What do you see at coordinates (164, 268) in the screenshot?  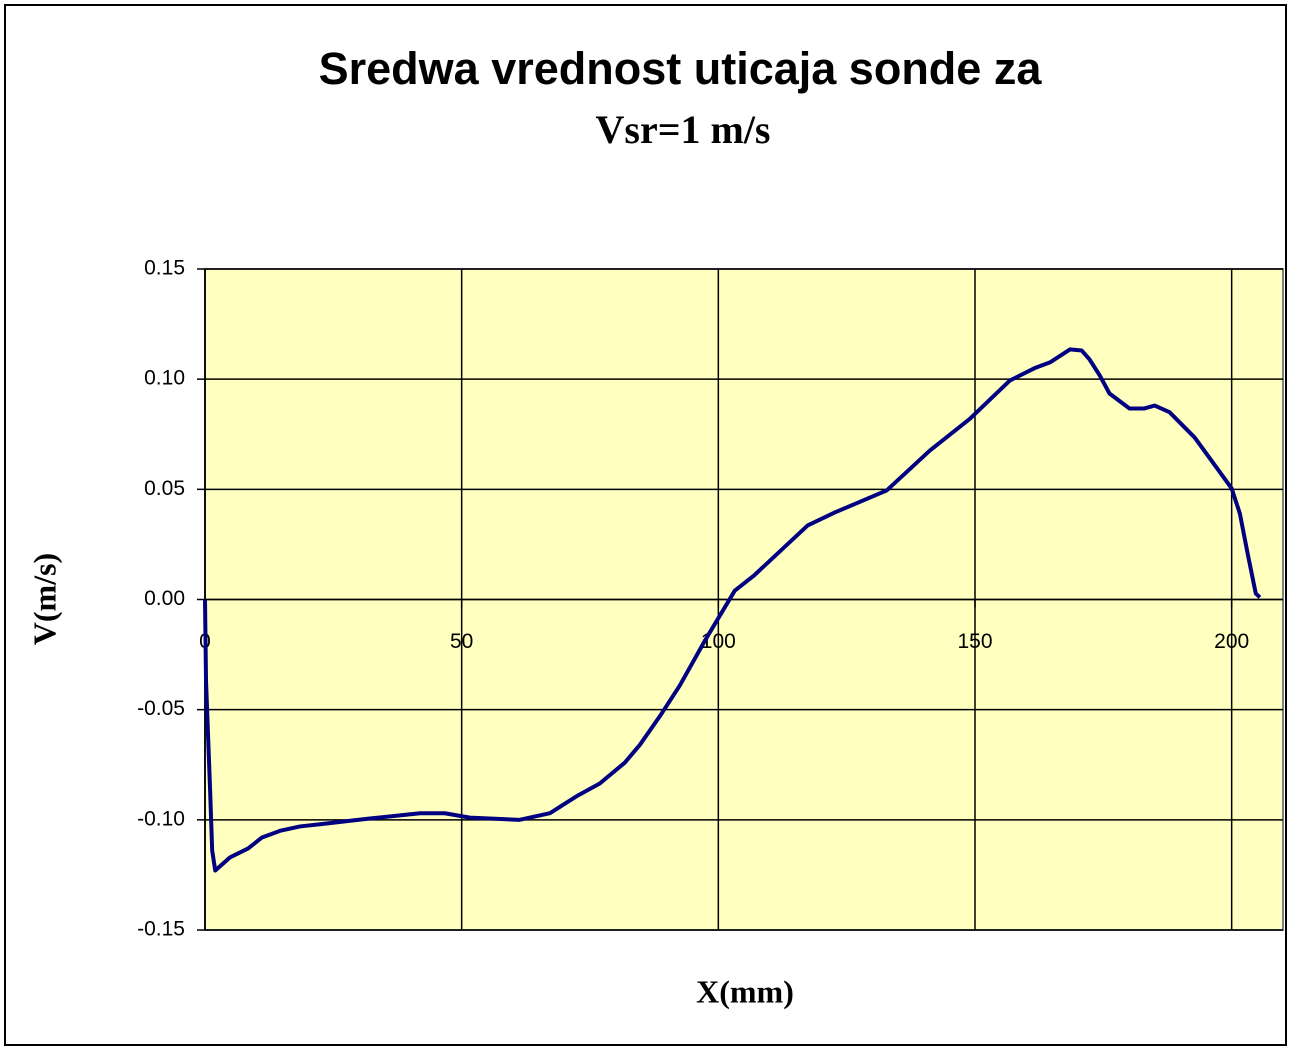 I see `y-tick-label: 0.15` at bounding box center [164, 268].